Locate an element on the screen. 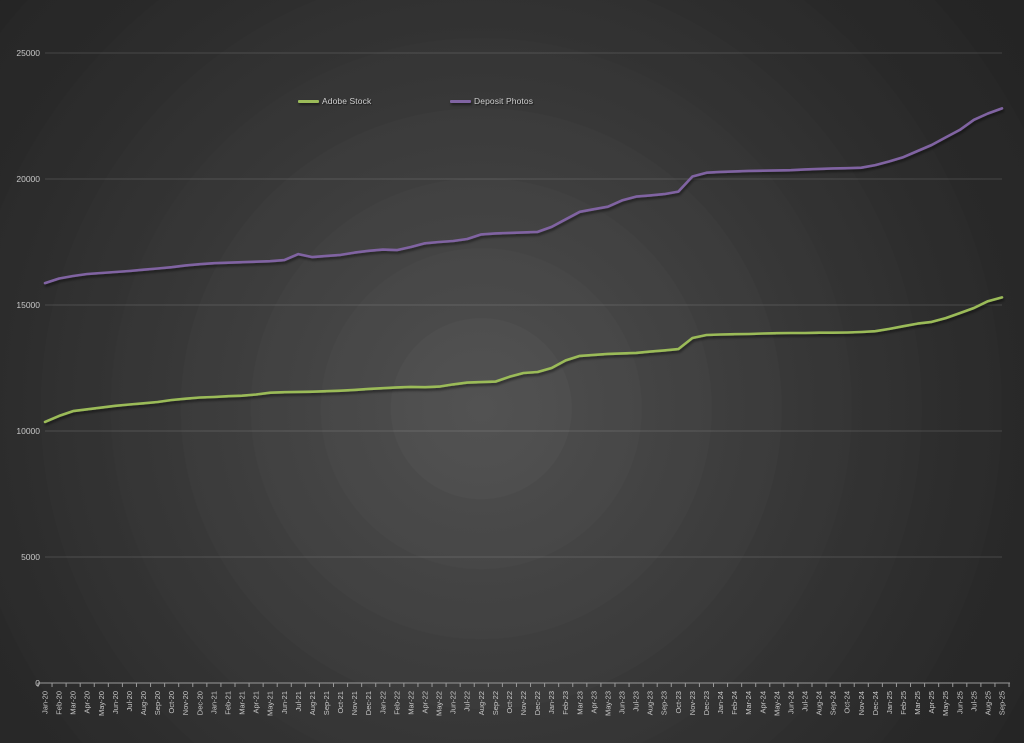  x-axis-label: Jul-21 is located at coordinates (298, 701).